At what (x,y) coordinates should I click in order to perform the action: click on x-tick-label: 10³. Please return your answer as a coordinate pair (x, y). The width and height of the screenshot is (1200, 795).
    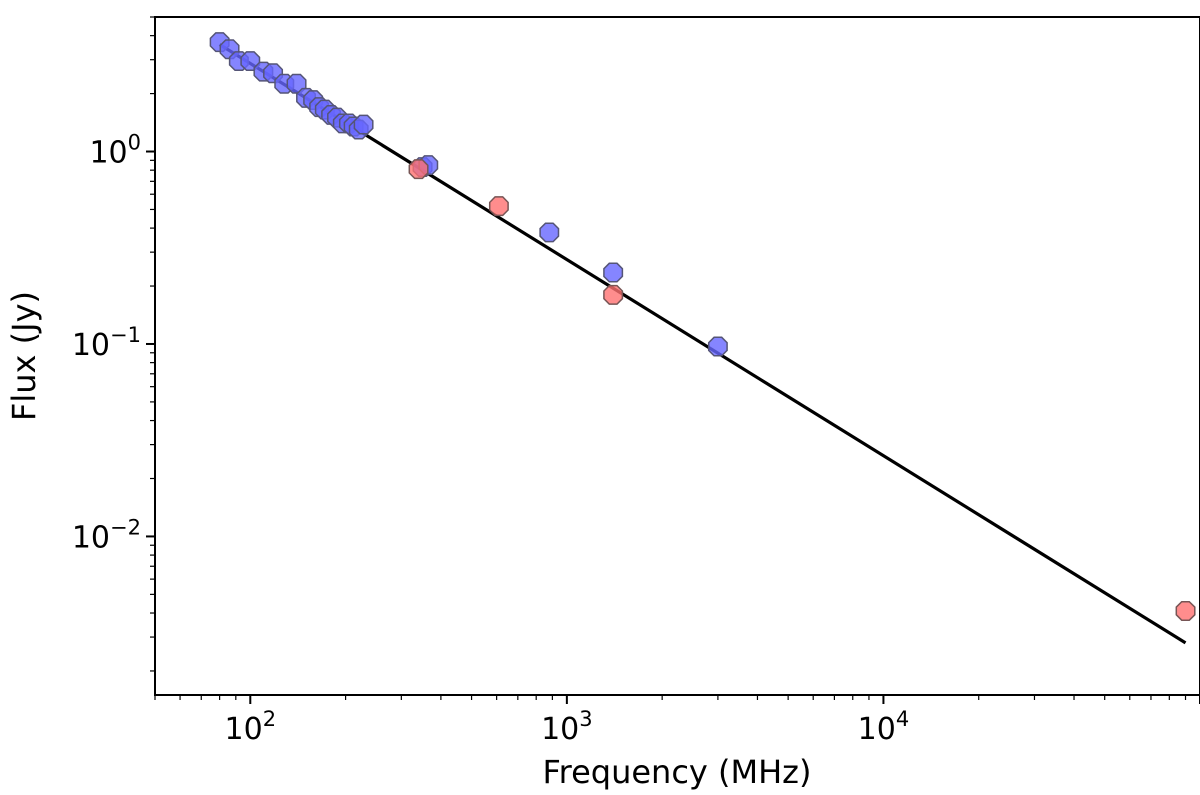
    Looking at the image, I should click on (567, 727).